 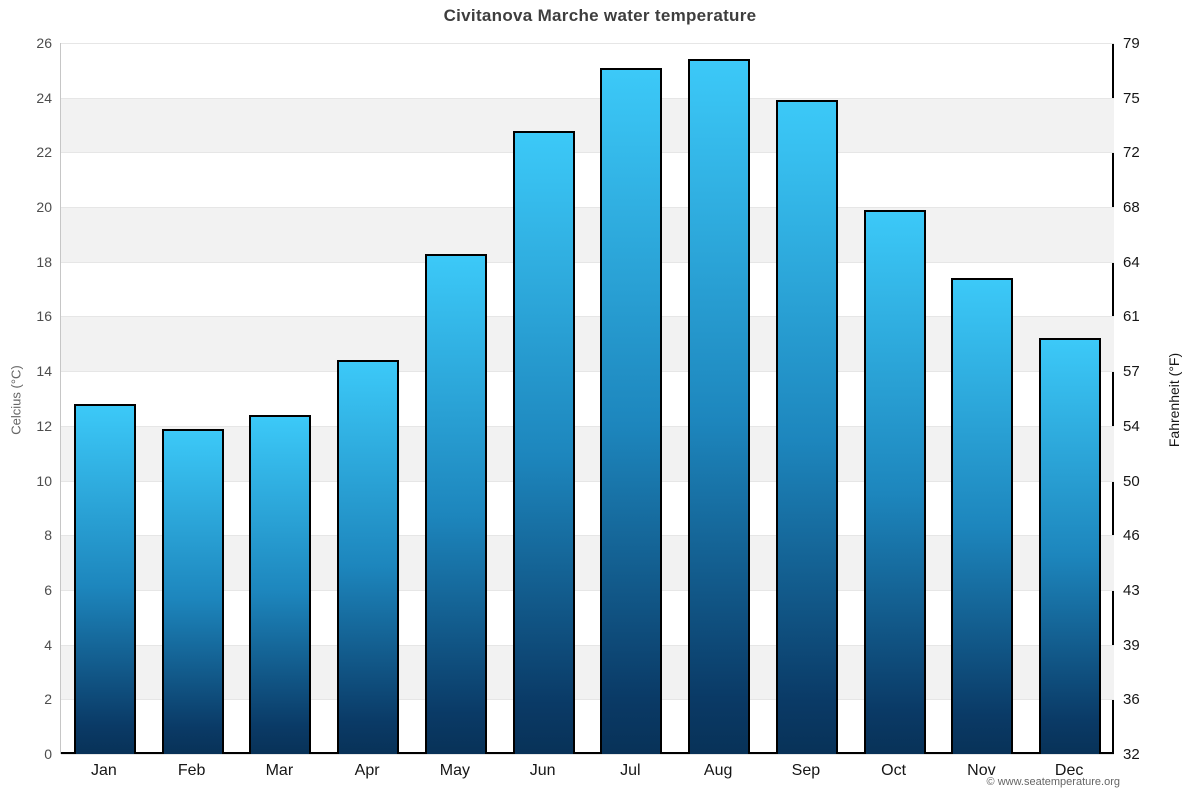 I want to click on celsius-tick-label: 12, so click(x=44, y=425).